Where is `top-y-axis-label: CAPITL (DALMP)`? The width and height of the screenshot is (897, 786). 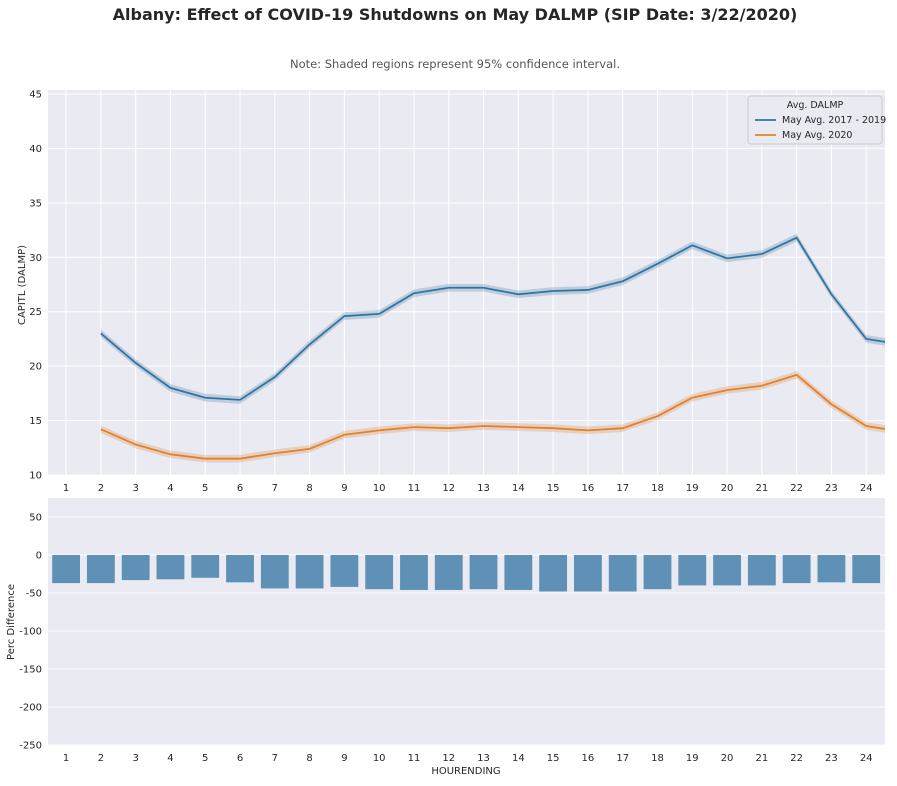 top-y-axis-label: CAPITL (DALMP) is located at coordinates (22, 285).